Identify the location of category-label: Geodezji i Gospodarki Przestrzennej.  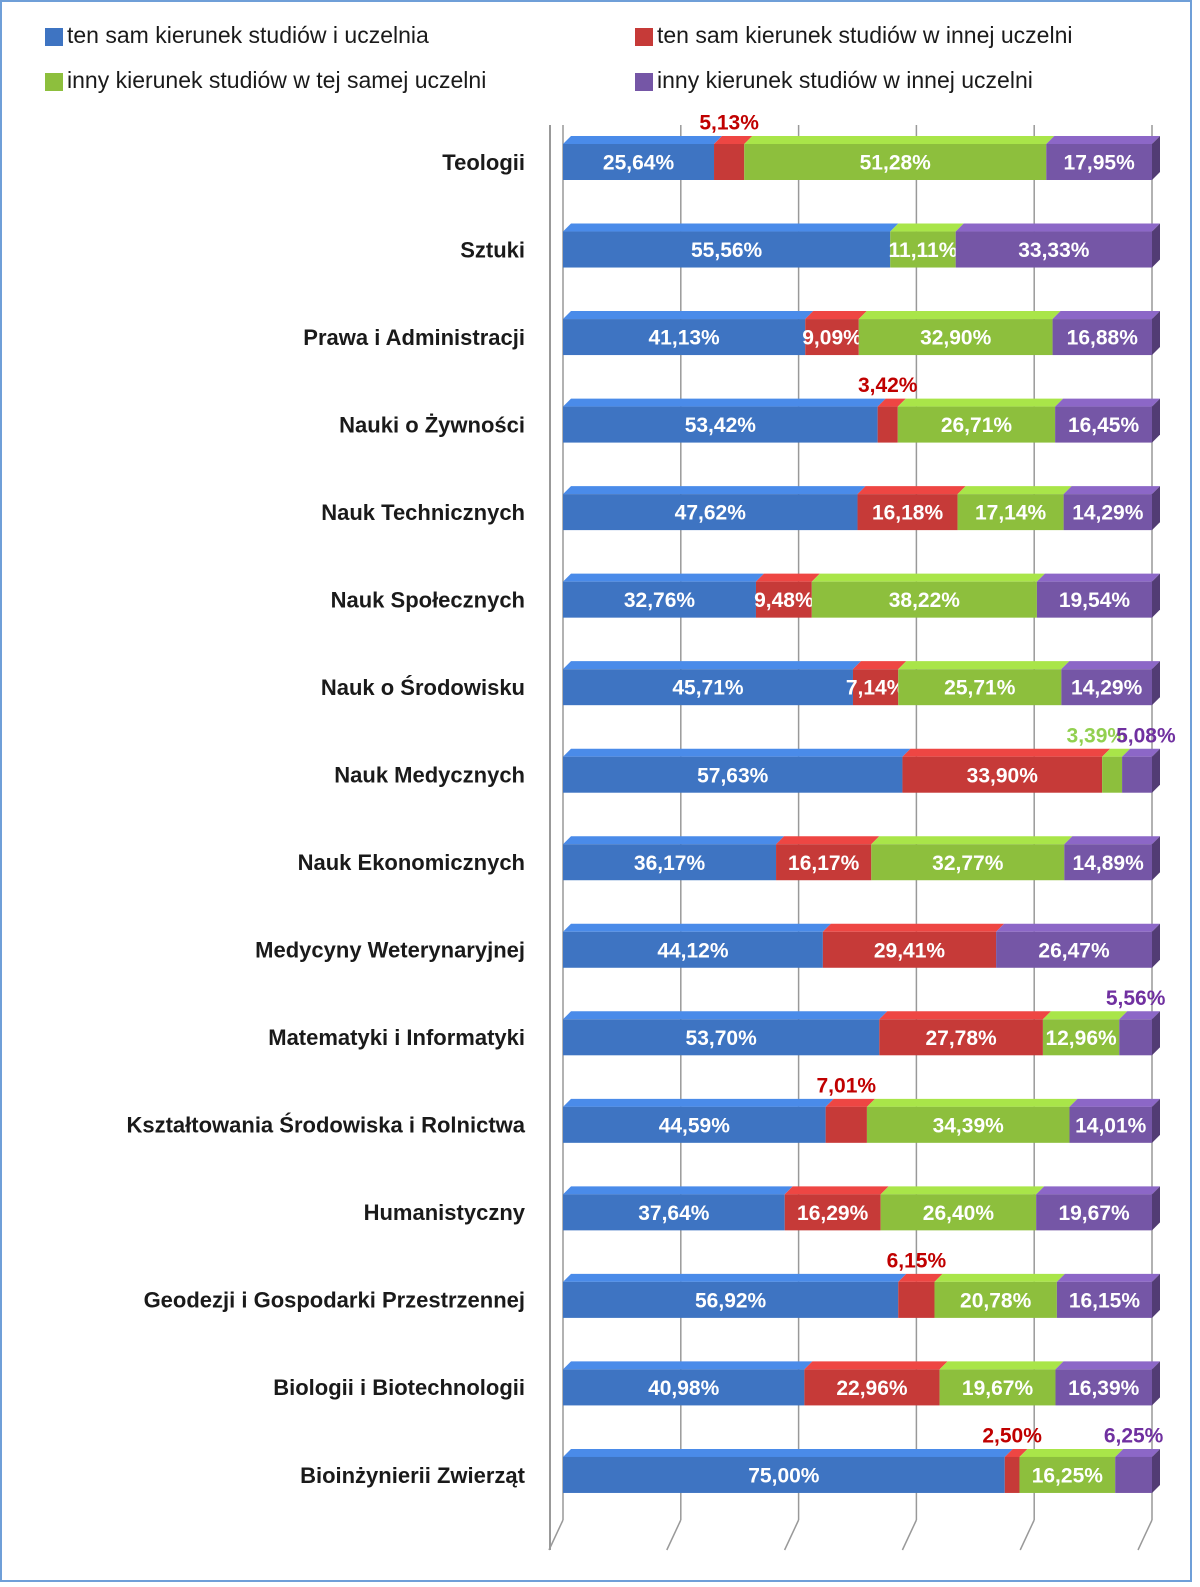
(334, 1300).